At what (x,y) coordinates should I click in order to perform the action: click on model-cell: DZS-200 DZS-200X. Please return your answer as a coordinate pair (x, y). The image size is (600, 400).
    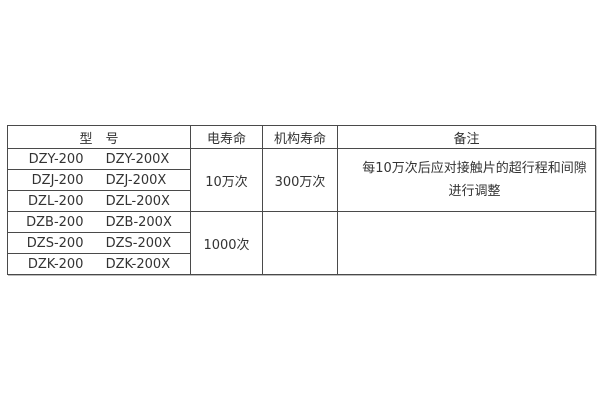
    Looking at the image, I should click on (99, 243).